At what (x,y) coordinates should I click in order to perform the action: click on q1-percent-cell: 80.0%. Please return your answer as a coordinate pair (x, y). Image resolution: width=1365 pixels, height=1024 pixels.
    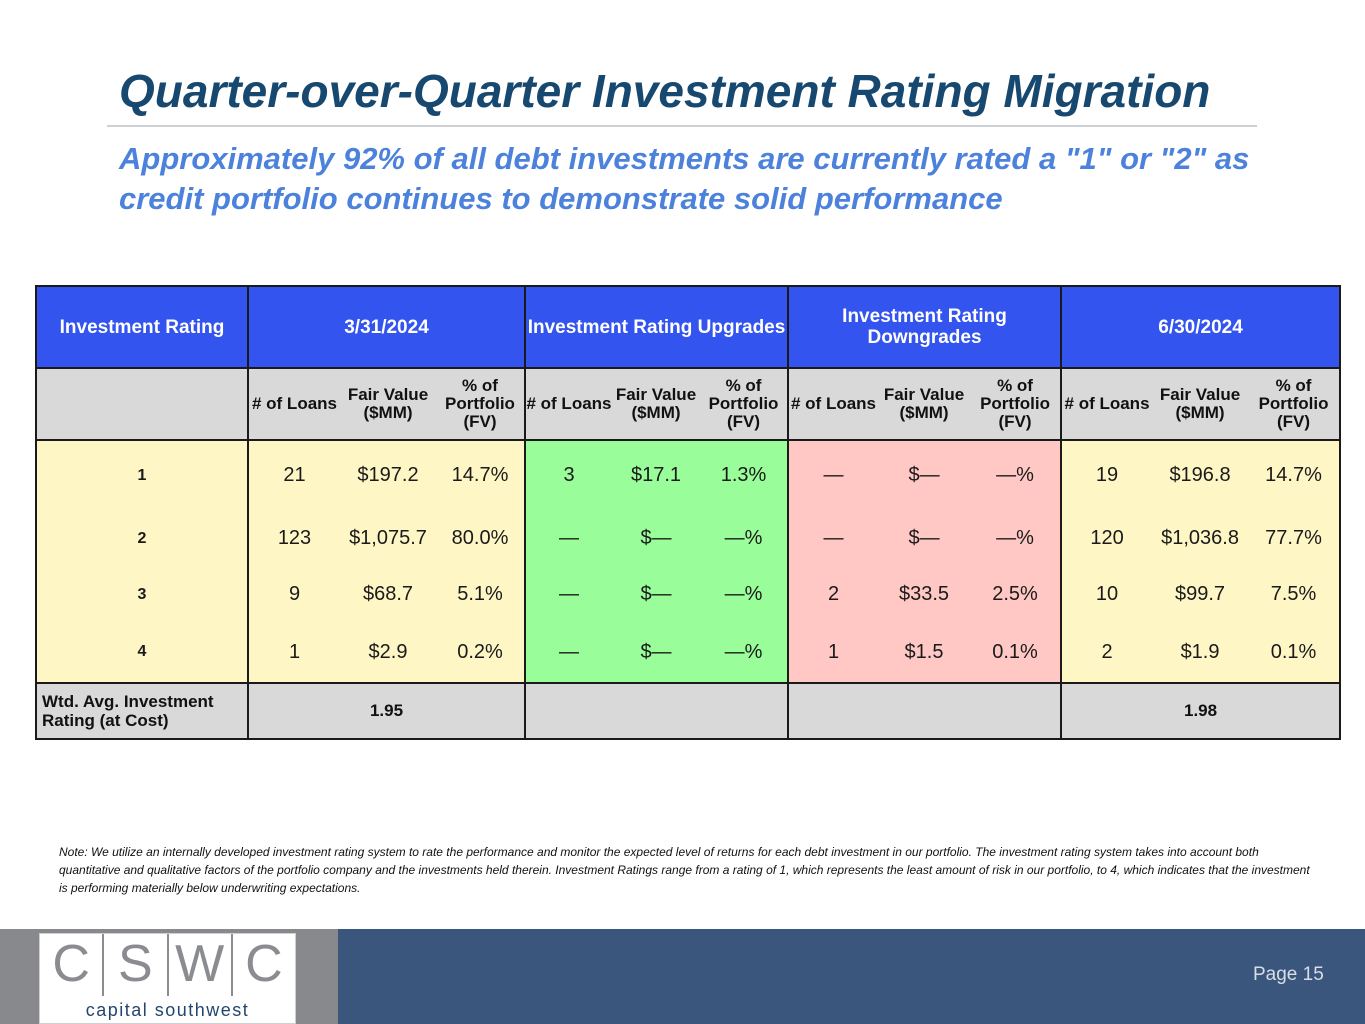
    Looking at the image, I should click on (481, 538).